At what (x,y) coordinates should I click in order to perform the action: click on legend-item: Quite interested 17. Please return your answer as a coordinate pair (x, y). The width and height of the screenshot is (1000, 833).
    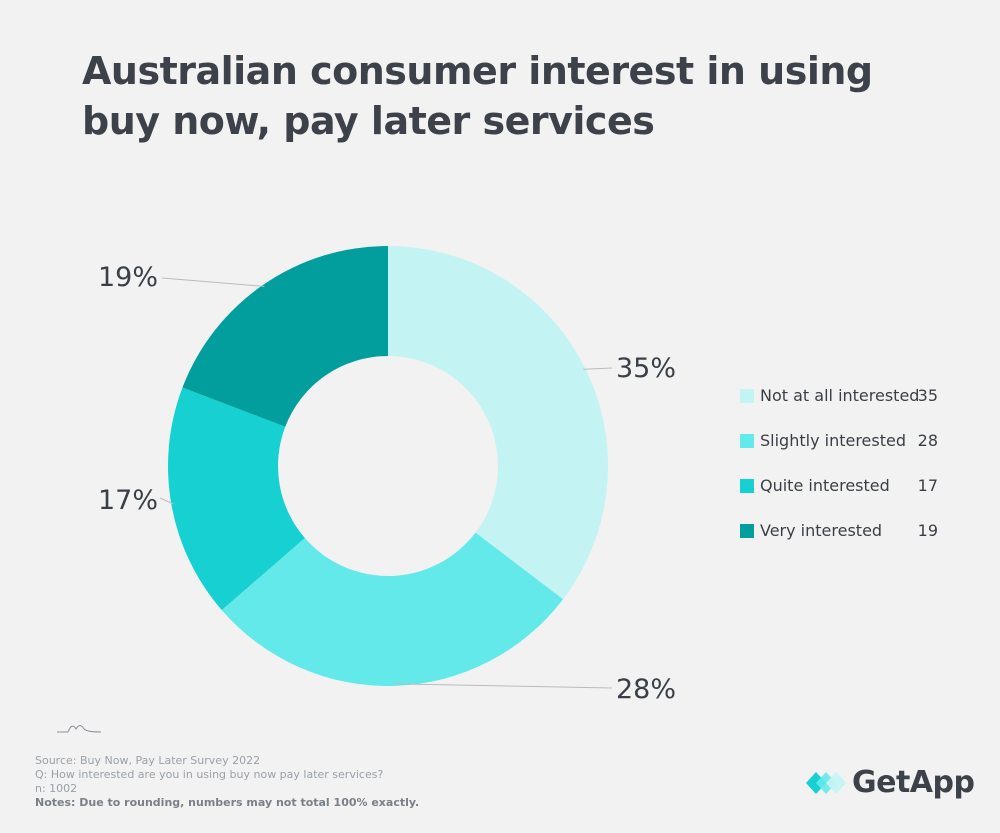
    Looking at the image, I should click on (845, 496).